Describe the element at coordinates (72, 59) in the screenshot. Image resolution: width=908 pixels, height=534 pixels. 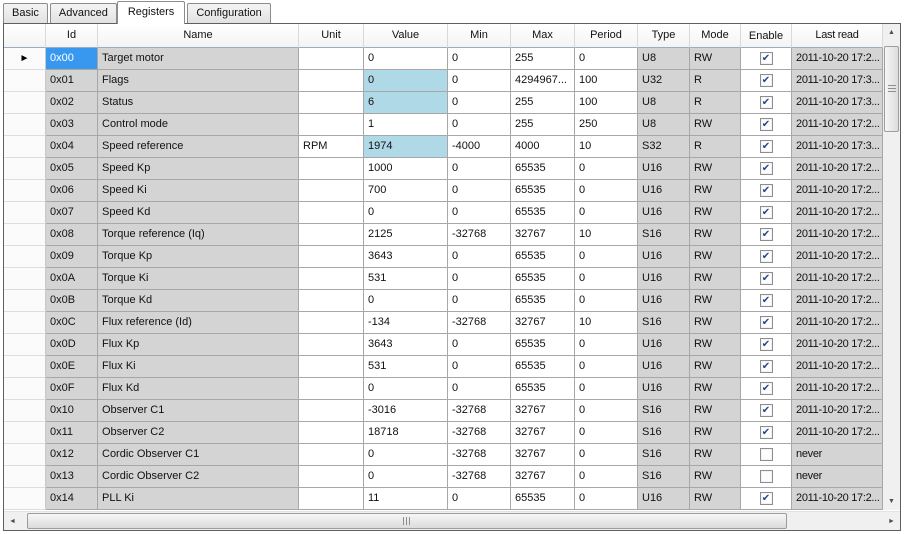
I see `cell-id: 0x00` at that location.